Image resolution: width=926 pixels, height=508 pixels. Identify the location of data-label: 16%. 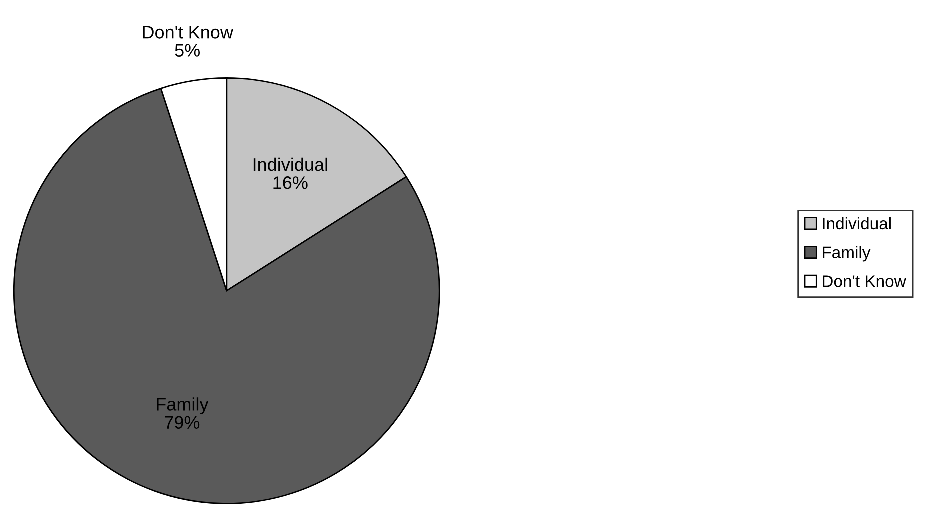
(291, 183).